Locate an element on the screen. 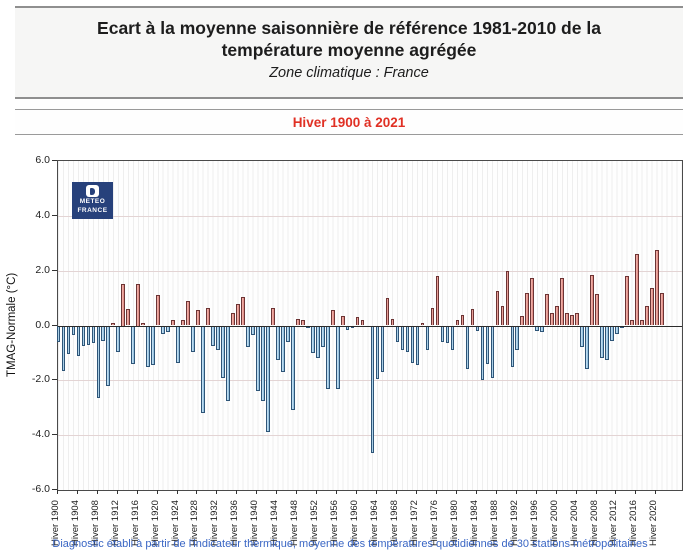 The width and height of the screenshot is (700, 560). bar-hiver-1949 is located at coordinates (303, 323).